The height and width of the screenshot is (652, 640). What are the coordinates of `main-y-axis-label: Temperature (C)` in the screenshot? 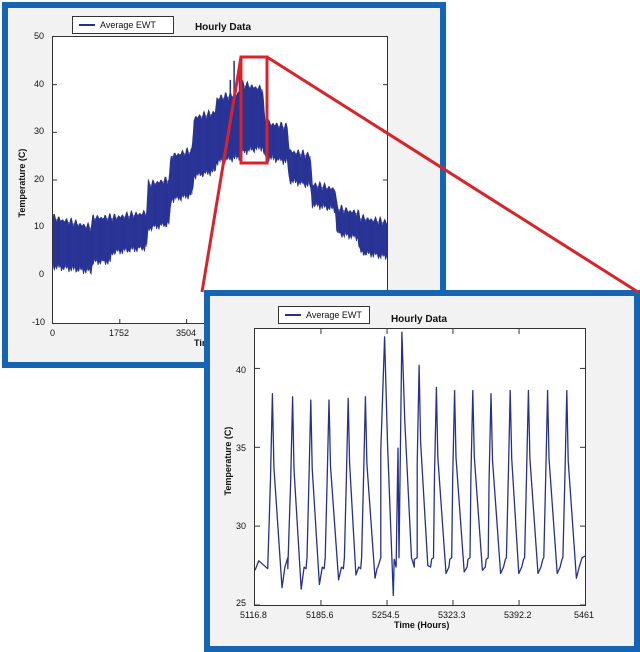 It's located at (22, 183).